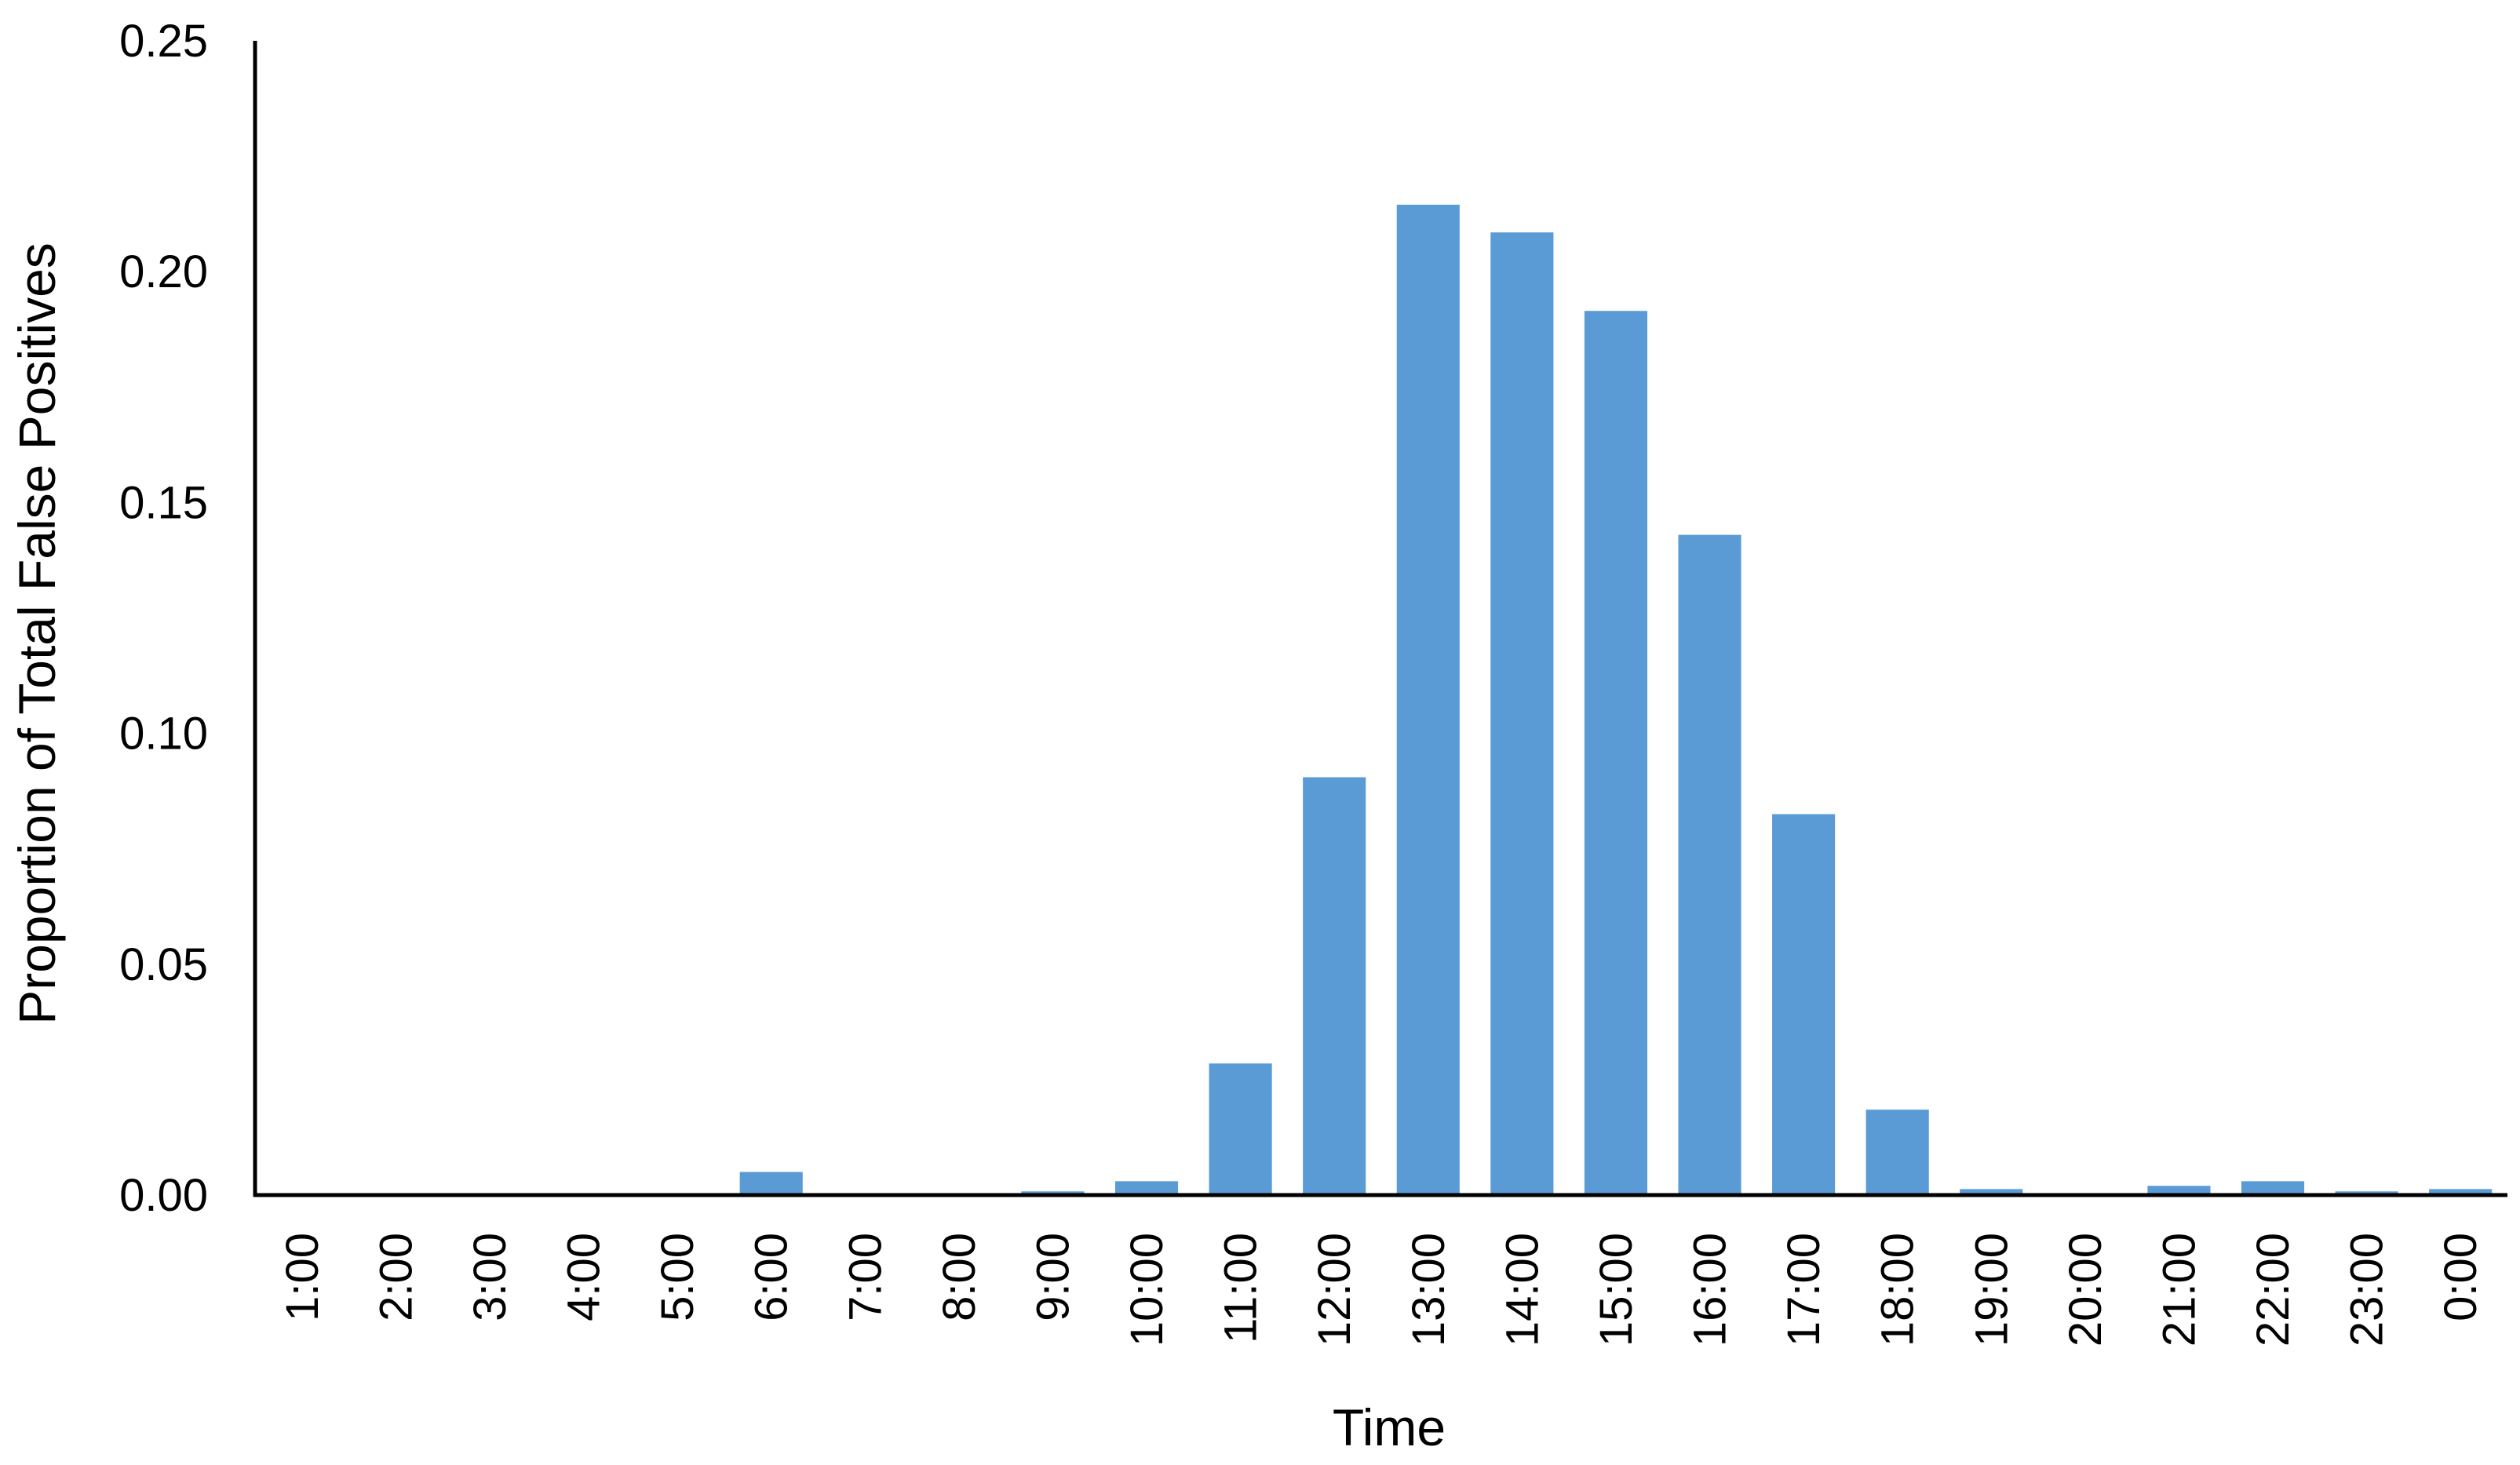 The width and height of the screenshot is (2520, 1465). What do you see at coordinates (163, 964) in the screenshot?
I see `y-tick-label: 0.05` at bounding box center [163, 964].